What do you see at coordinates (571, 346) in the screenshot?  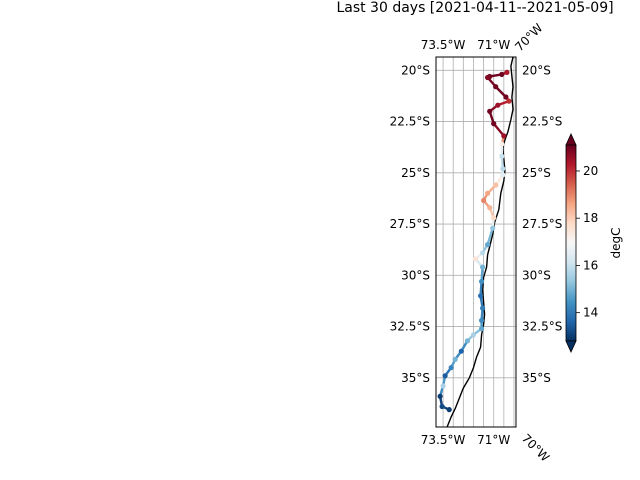 I see `colorbar-extend-min-arrow` at bounding box center [571, 346].